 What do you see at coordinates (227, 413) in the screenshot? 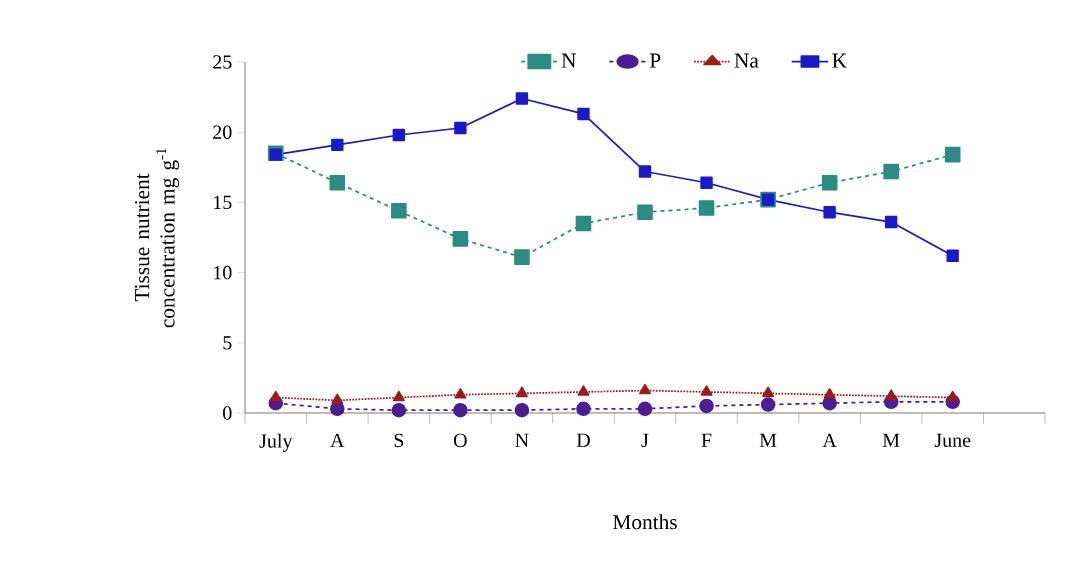
I see `y-tick-label: 0` at bounding box center [227, 413].